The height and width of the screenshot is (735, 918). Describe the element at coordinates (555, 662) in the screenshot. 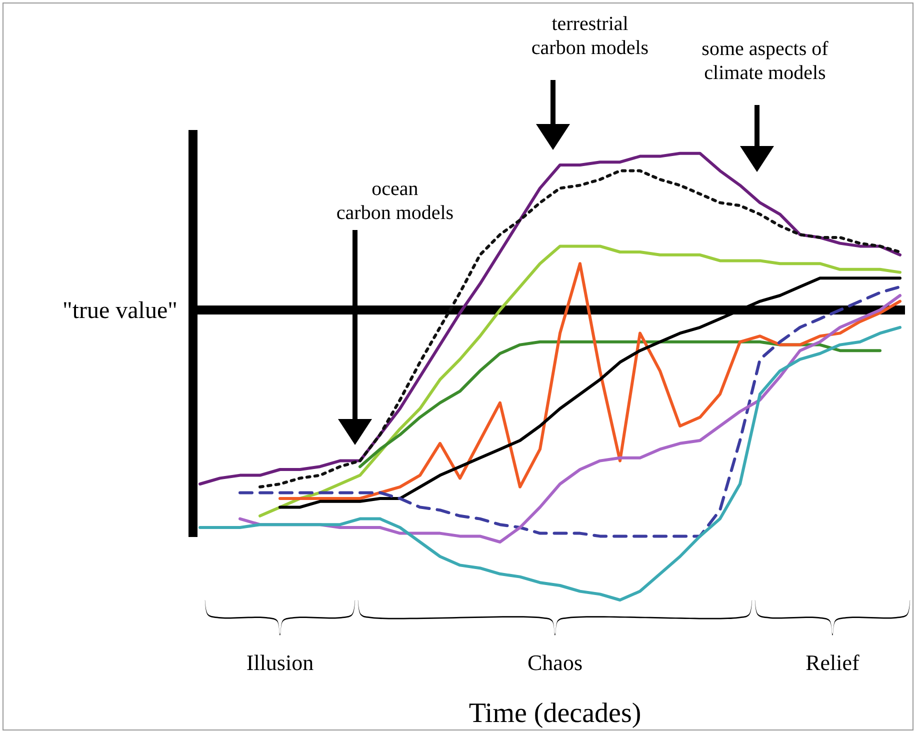

I see `text: Chaos` at that location.